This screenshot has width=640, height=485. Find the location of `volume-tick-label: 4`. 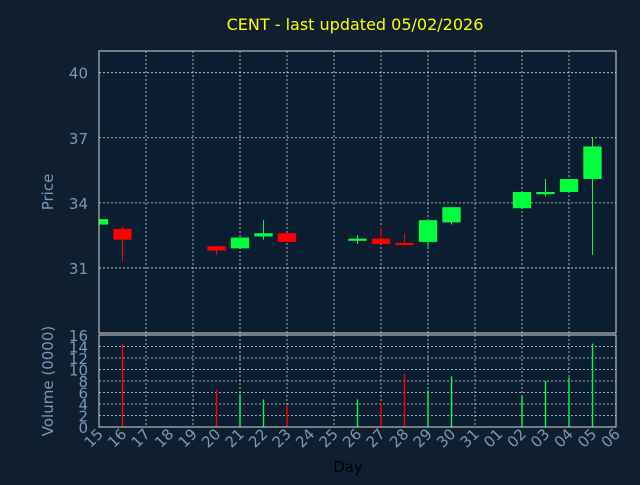

volume-tick-label: 4 is located at coordinates (83, 405).